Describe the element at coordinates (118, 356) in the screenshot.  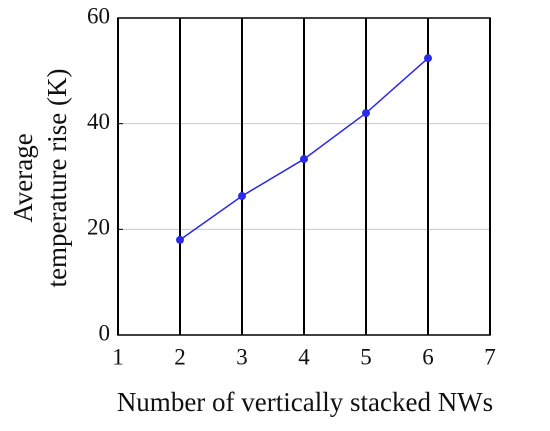
I see `x-tick-label: 1` at that location.